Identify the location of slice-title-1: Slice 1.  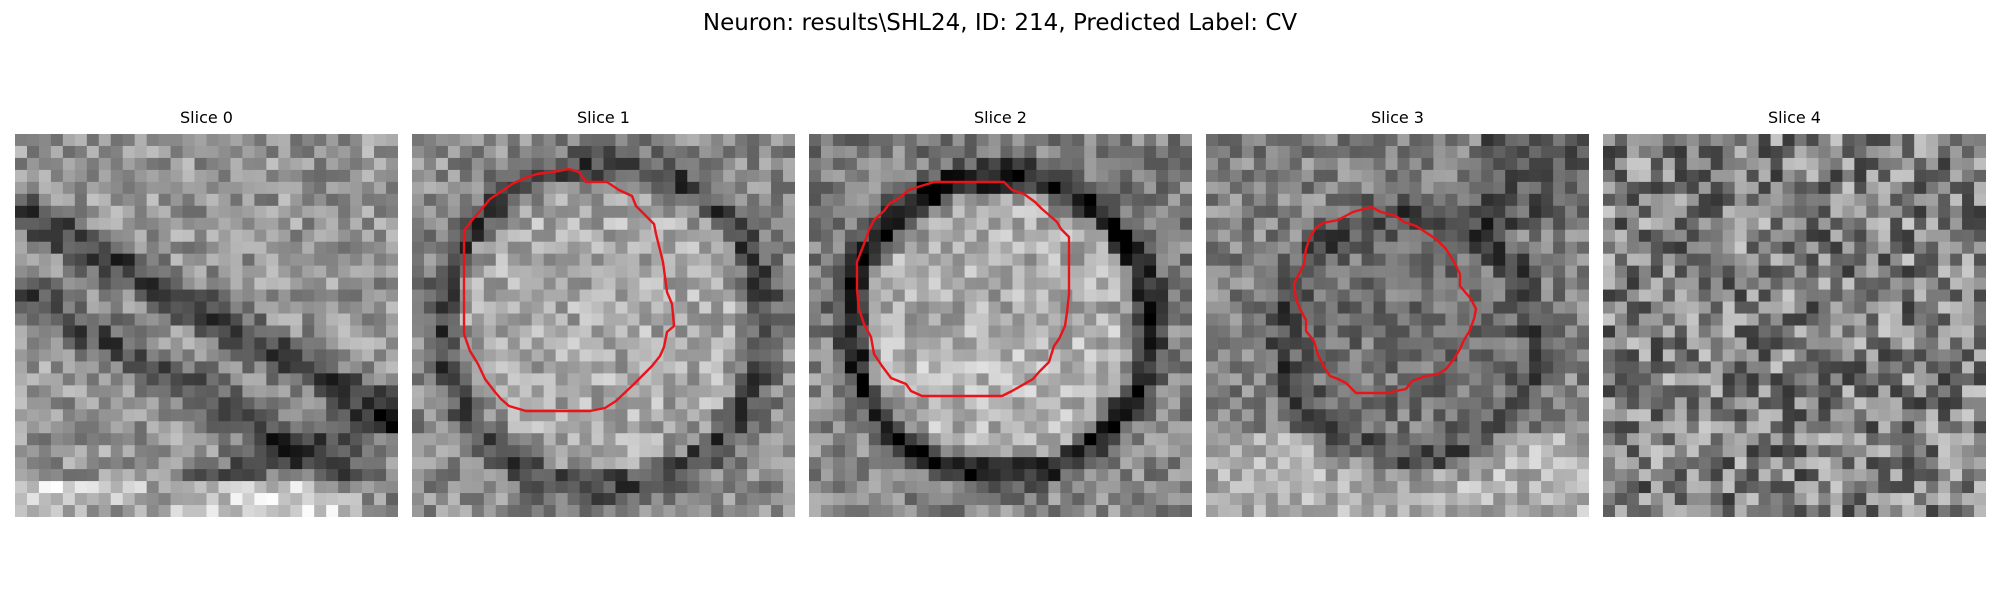
(603, 117).